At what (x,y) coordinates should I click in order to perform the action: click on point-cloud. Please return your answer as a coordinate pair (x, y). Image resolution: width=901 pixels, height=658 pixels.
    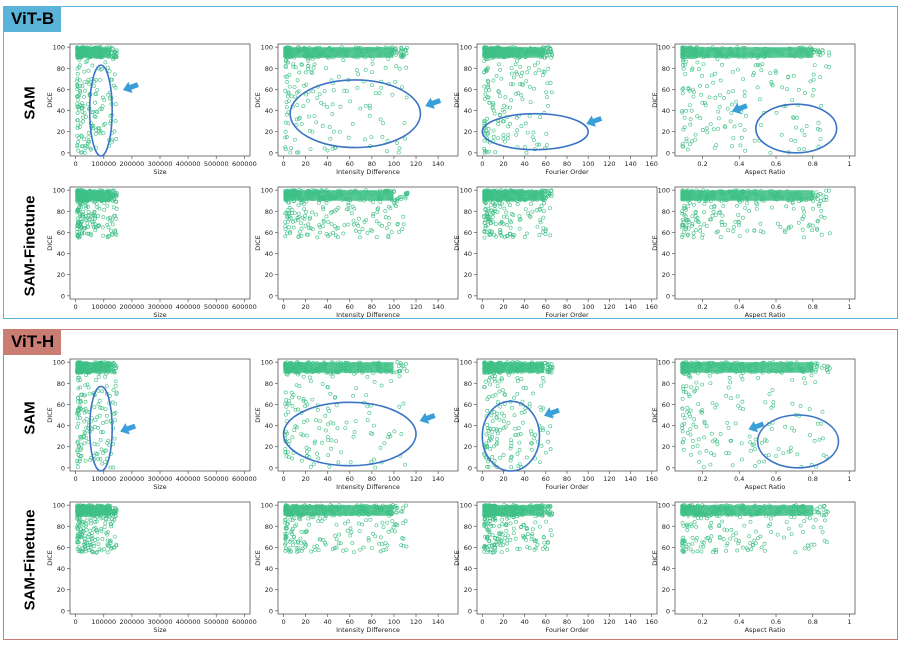
    Looking at the image, I should click on (756, 100).